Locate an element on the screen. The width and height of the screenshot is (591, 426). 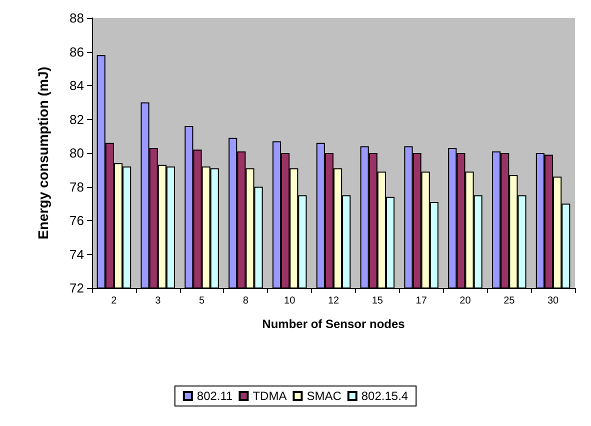
y-tick-label: 72 is located at coordinates (77, 288).